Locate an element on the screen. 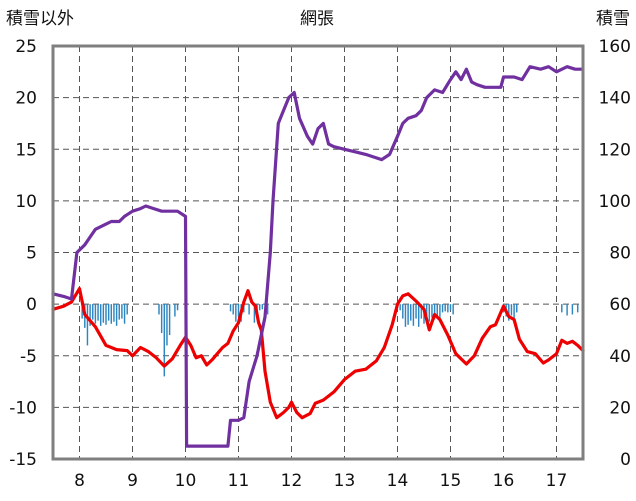  chart-title: 網張 is located at coordinates (317, 19).